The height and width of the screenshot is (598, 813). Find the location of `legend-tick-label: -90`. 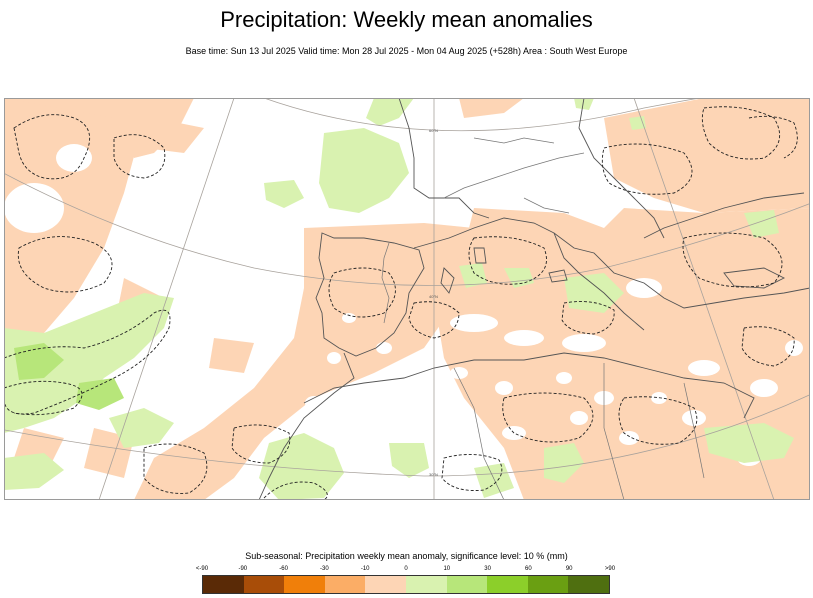

legend-tick-label: -90 is located at coordinates (243, 569).